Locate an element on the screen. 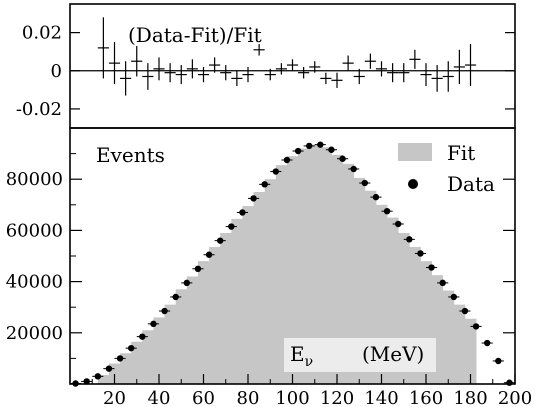 This screenshot has height=407, width=536. x-axis-label-subscript: ν is located at coordinates (309, 362).